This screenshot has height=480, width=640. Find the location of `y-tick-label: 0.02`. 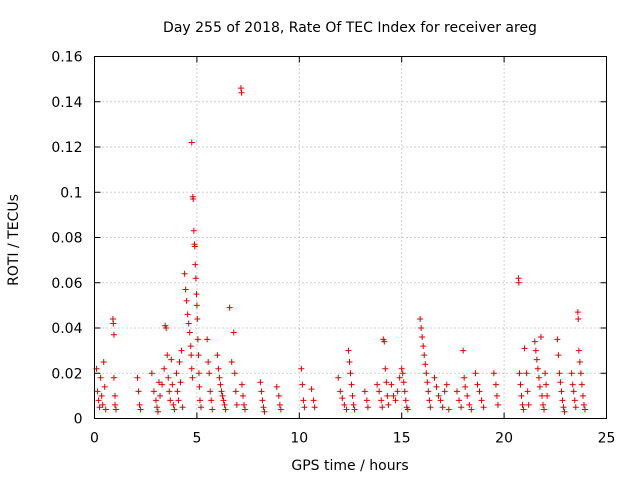

y-tick-label: 0.02 is located at coordinates (66, 374).